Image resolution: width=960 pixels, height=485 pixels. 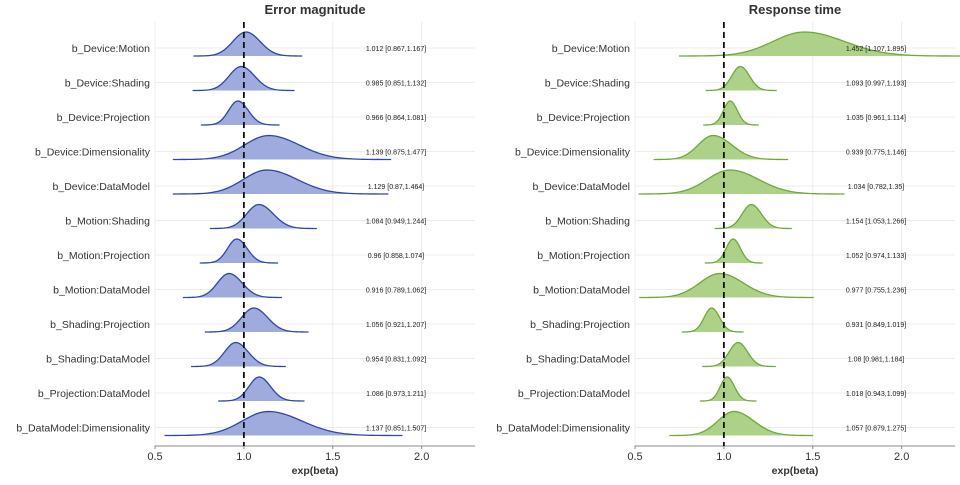 I want to click on chart-title: Response time, so click(x=795, y=9).